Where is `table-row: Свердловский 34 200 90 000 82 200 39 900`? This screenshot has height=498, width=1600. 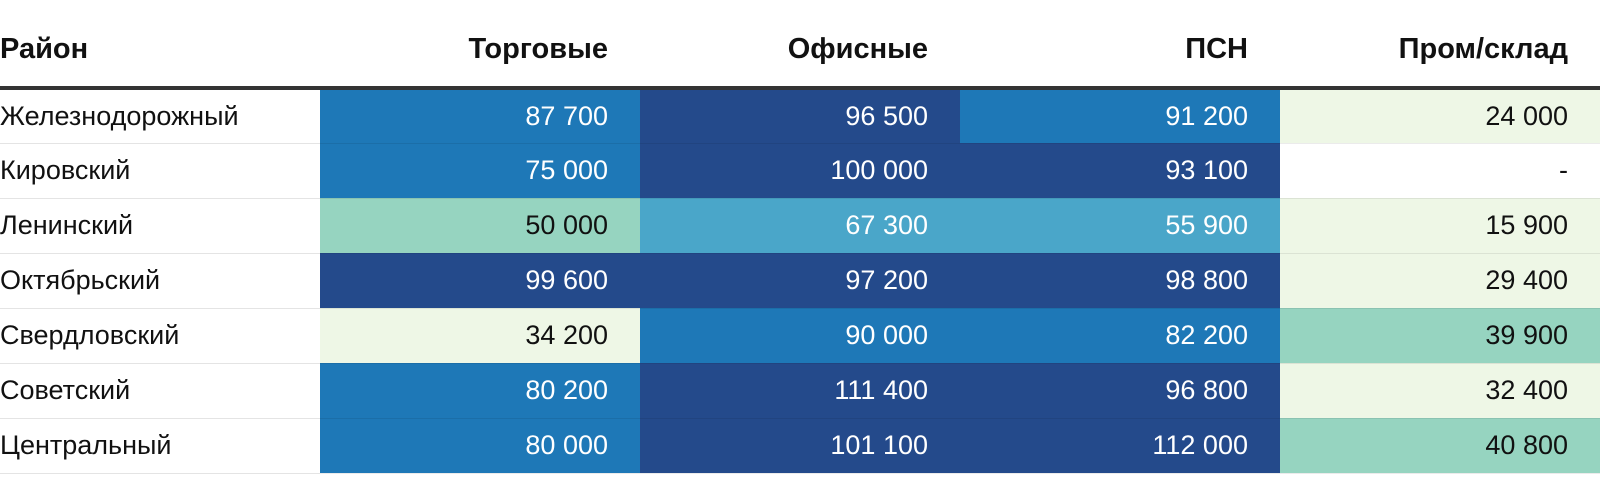
table-row: Свердловский 34 200 90 000 82 200 39 900 is located at coordinates (800, 336).